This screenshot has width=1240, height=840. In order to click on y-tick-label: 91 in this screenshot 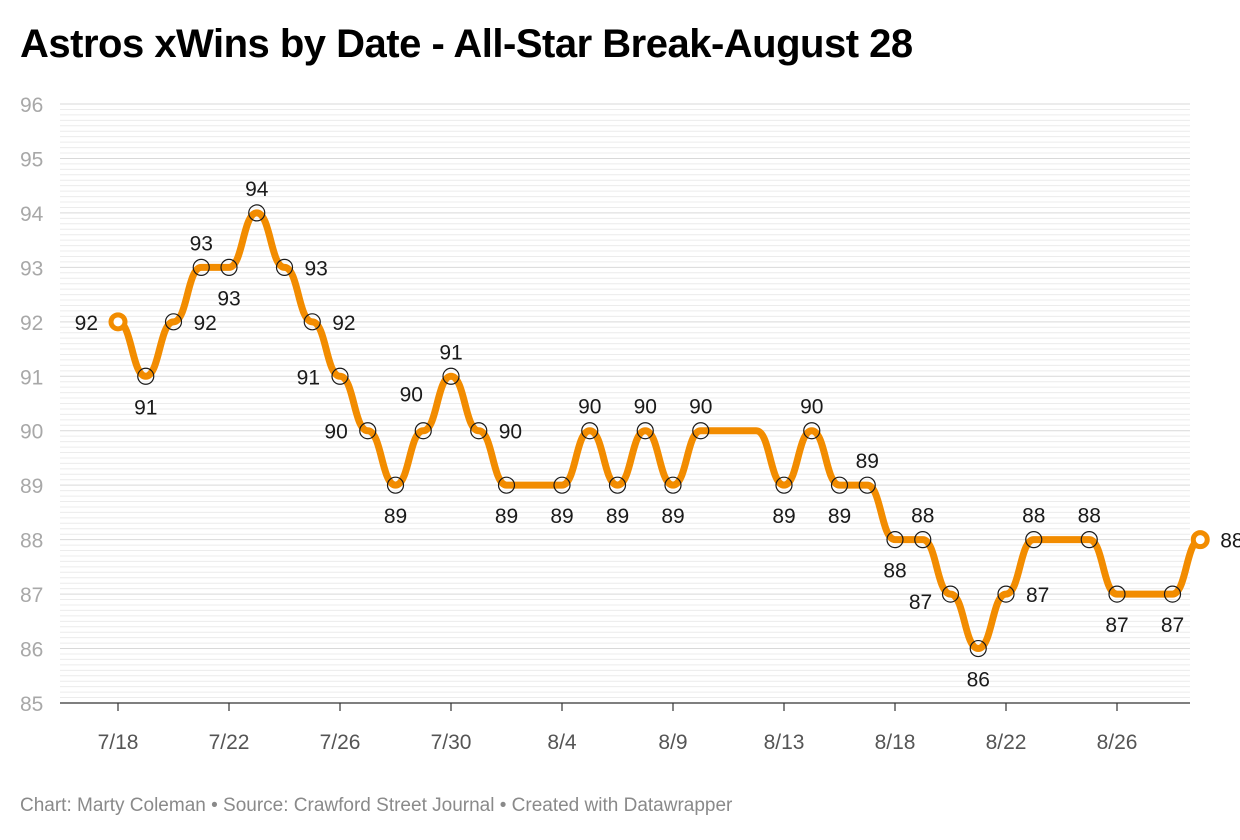, I will do `click(31, 377)`.